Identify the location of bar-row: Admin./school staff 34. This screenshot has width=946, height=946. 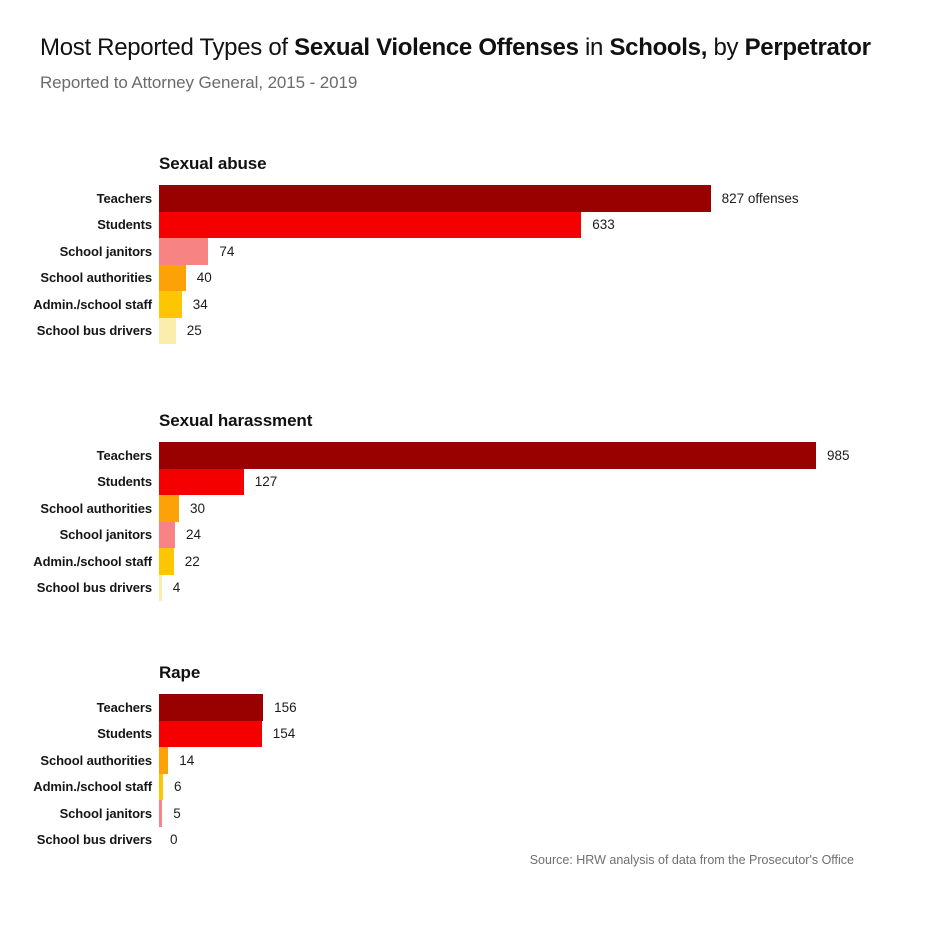
(473, 304).